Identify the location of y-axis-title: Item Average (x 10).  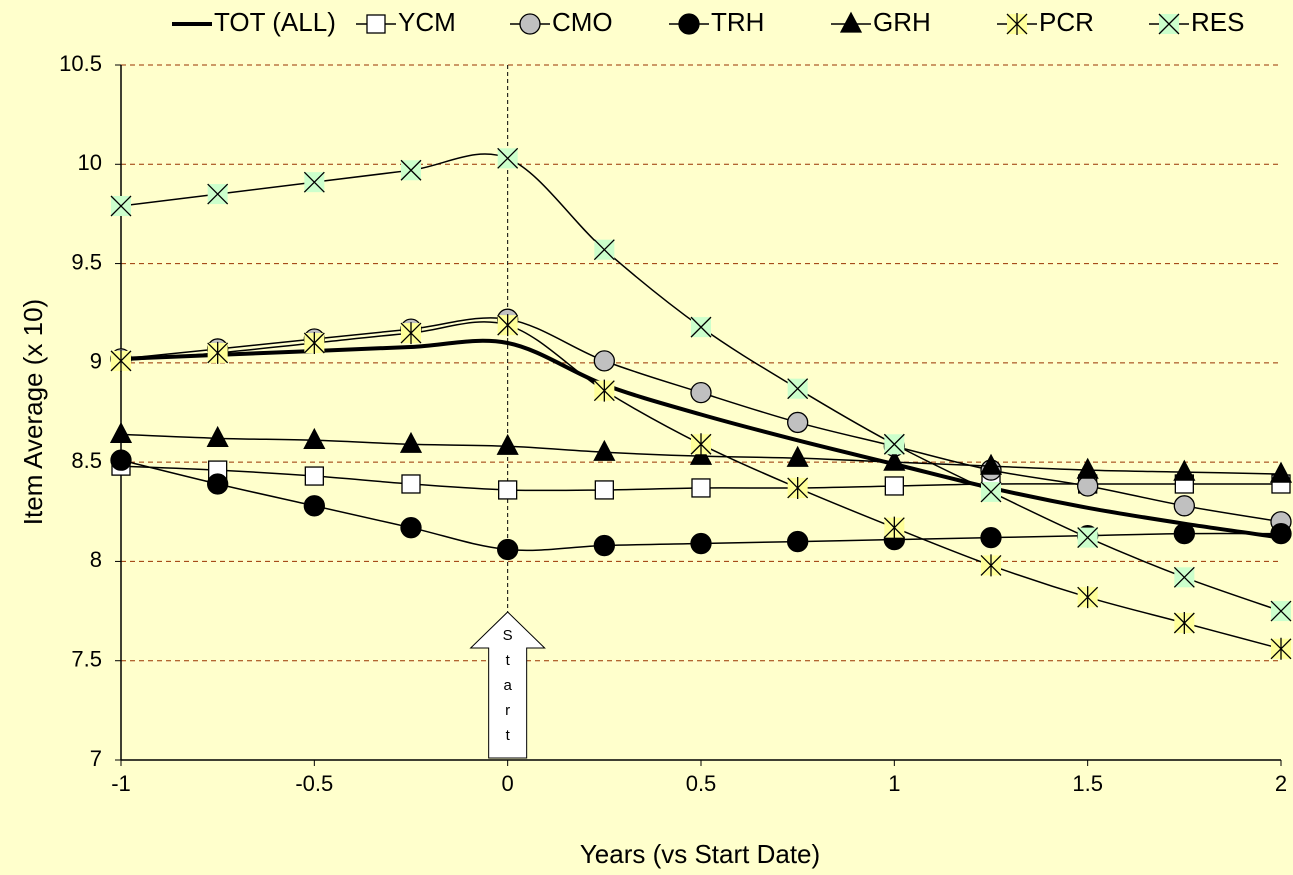
(33, 412).